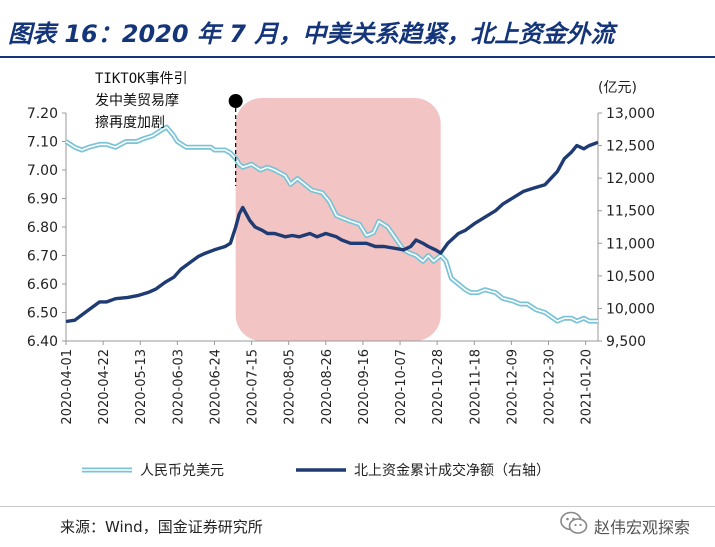 The width and height of the screenshot is (715, 547). Describe the element at coordinates (438, 387) in the screenshot. I see `x-tick-label: 2020-10-28` at that location.